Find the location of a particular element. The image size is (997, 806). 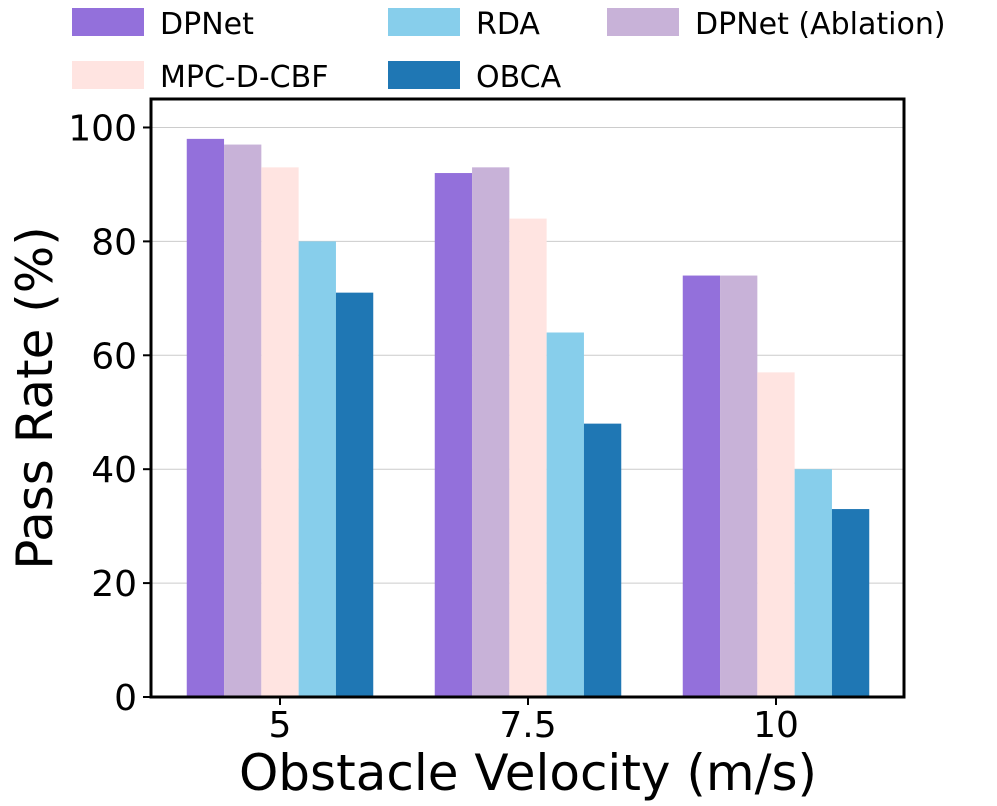

legend-label: OBCA is located at coordinates (519, 77).